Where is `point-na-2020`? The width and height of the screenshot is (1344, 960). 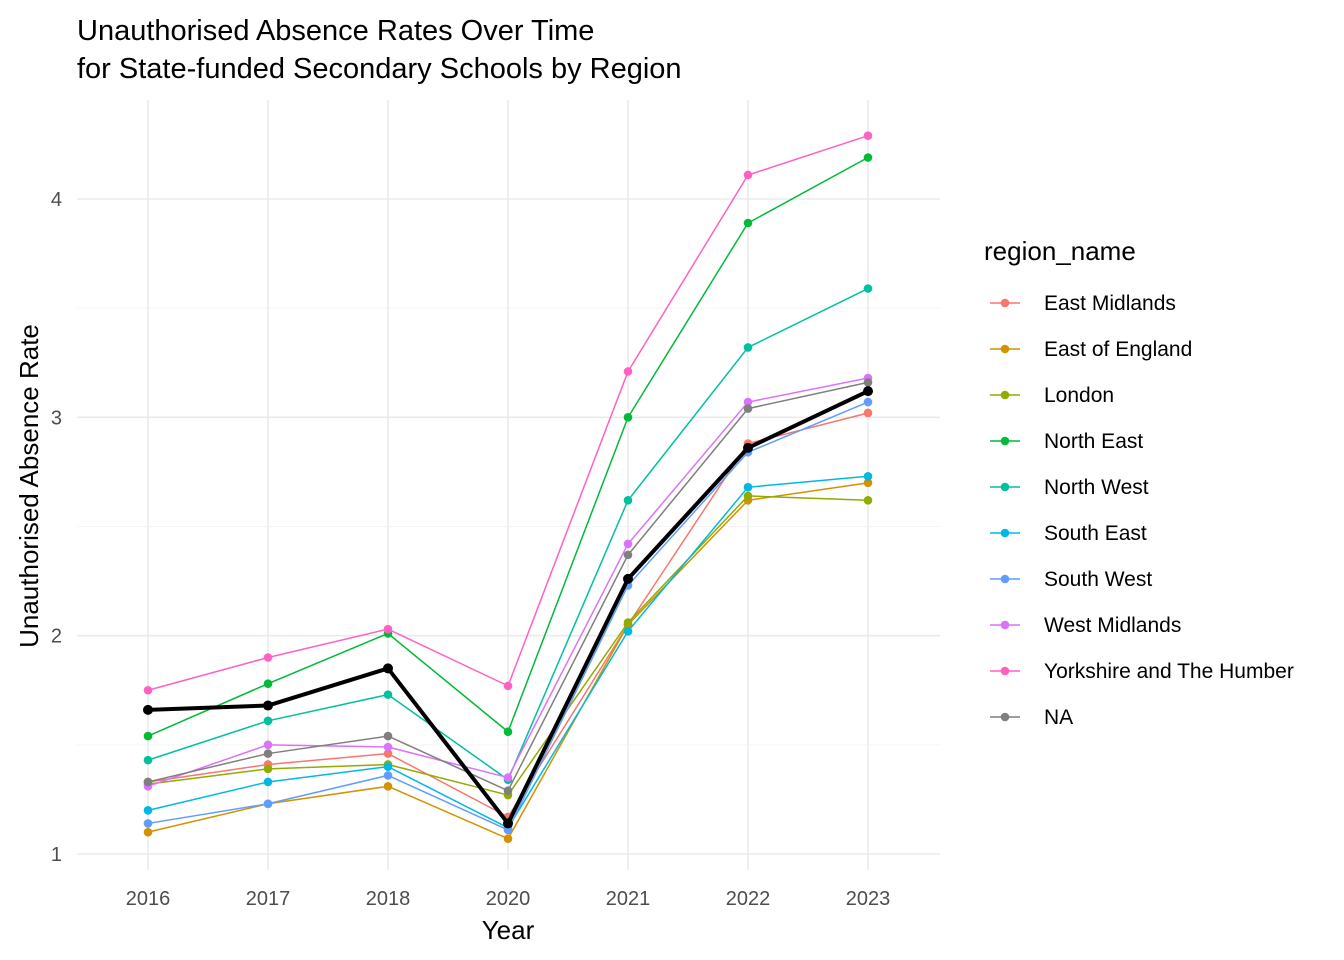 point-na-2020 is located at coordinates (508, 790).